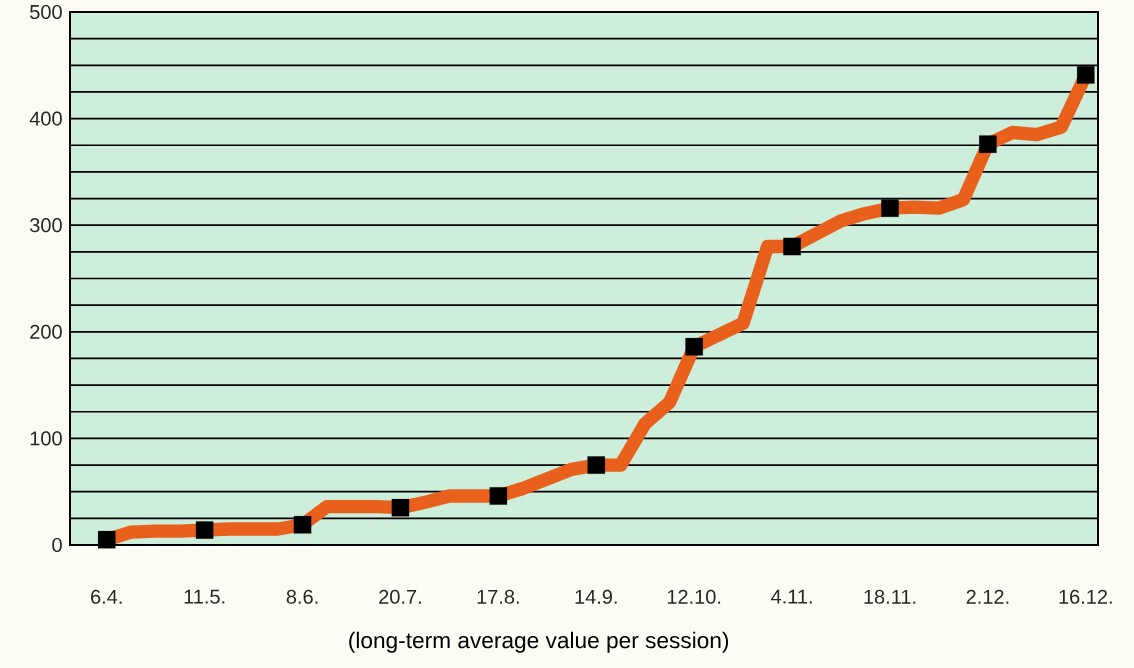 The width and height of the screenshot is (1134, 668). What do you see at coordinates (694, 596) in the screenshot?
I see `x-tick-label: 12.10.` at bounding box center [694, 596].